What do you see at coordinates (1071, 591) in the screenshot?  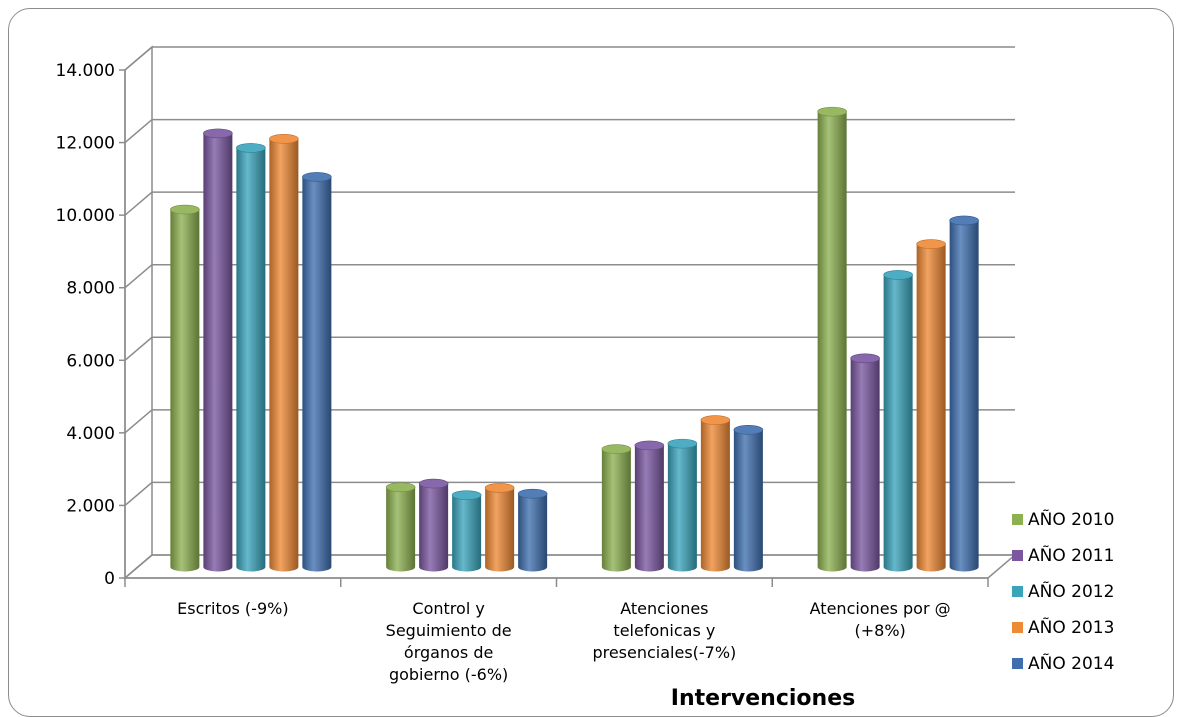 I see `legend-label: AÑO 2012` at bounding box center [1071, 591].